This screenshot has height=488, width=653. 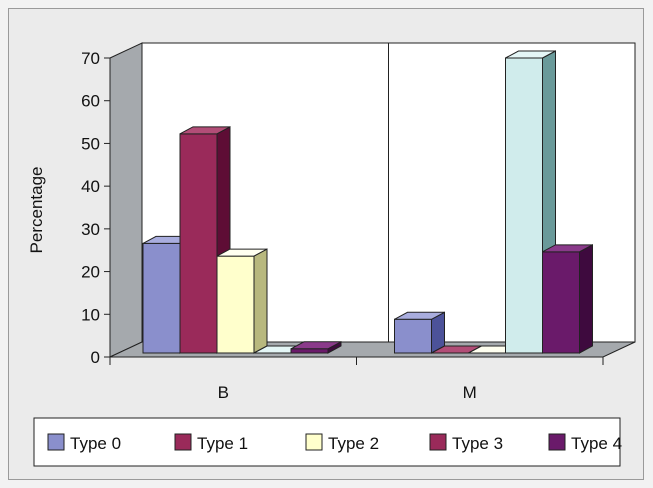 I want to click on y-tick-label: 0, so click(x=95, y=357).